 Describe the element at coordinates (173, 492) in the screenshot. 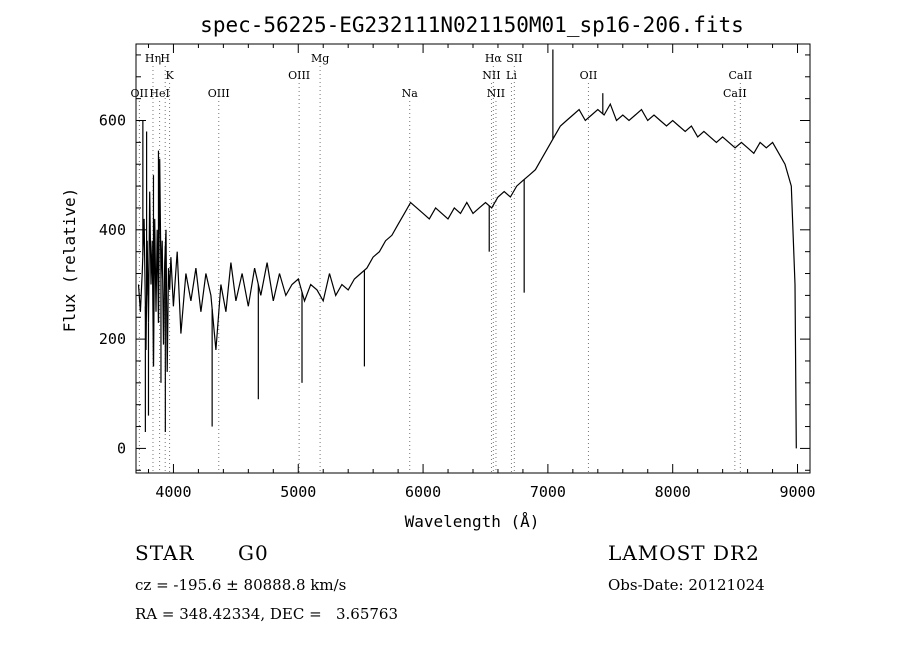

I see `x-tick-label: 4000` at that location.